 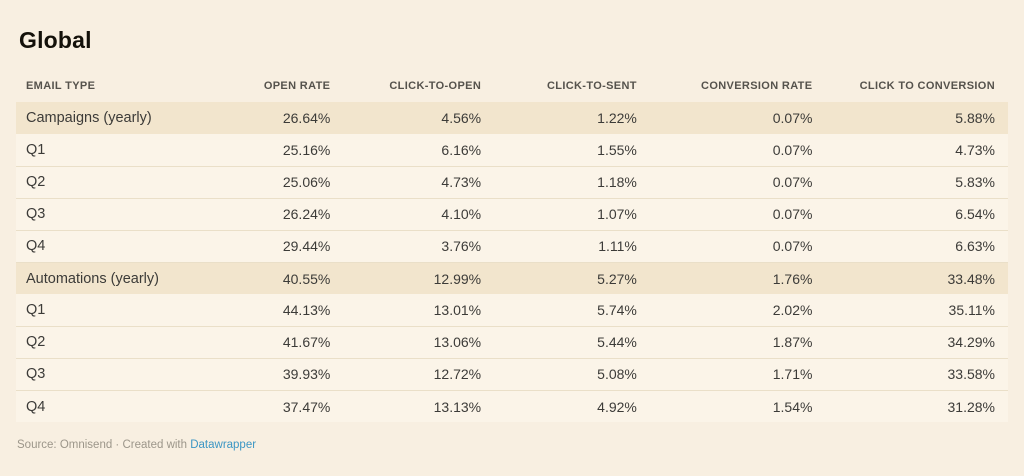 I want to click on cell-conversion-rate: 1.87%, so click(x=737, y=342).